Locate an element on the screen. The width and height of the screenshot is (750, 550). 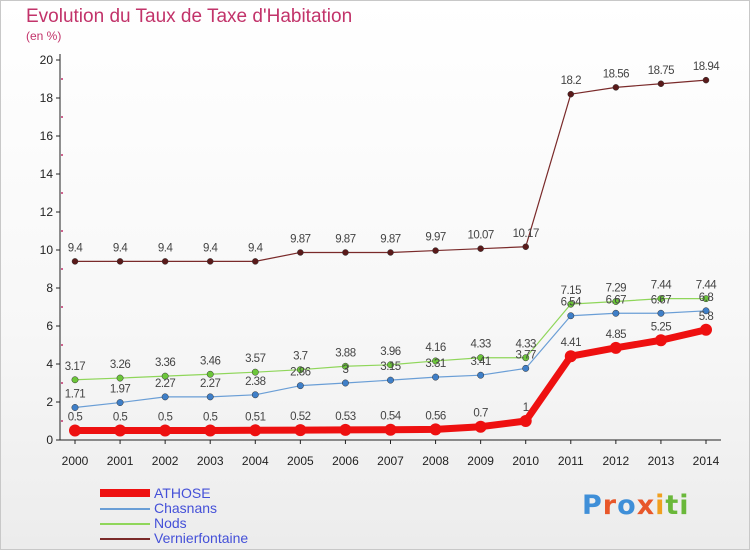
data-label-nods: 3.57 is located at coordinates (255, 359).